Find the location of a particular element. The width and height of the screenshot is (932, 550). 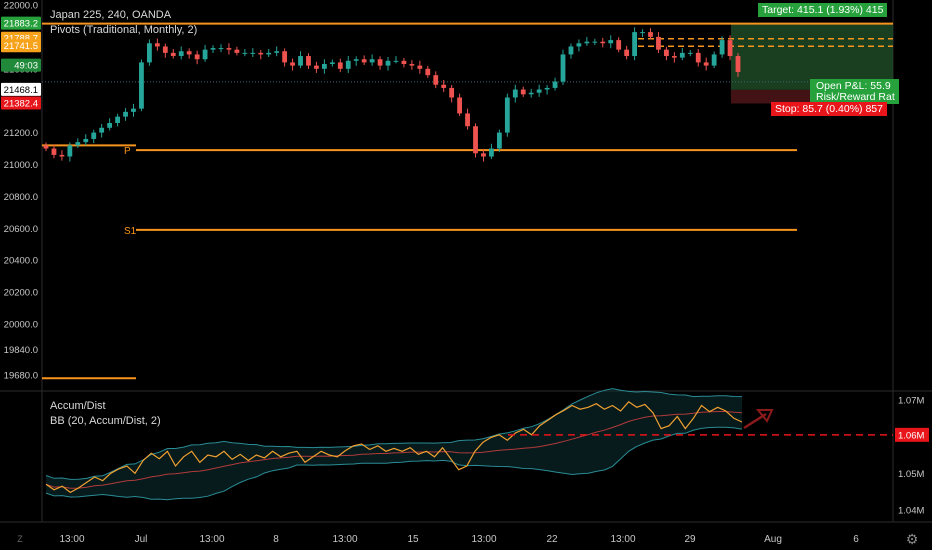

price-tag-text: 21741.5 is located at coordinates (21, 46).